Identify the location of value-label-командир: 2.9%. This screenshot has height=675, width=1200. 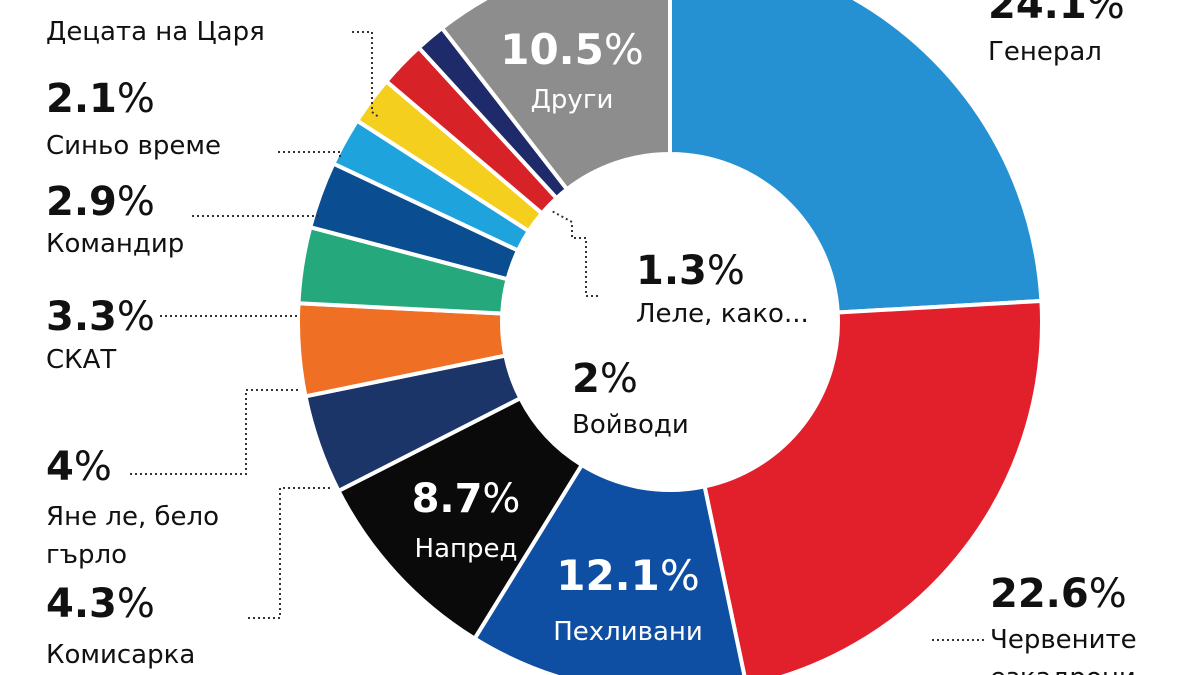
(100, 202).